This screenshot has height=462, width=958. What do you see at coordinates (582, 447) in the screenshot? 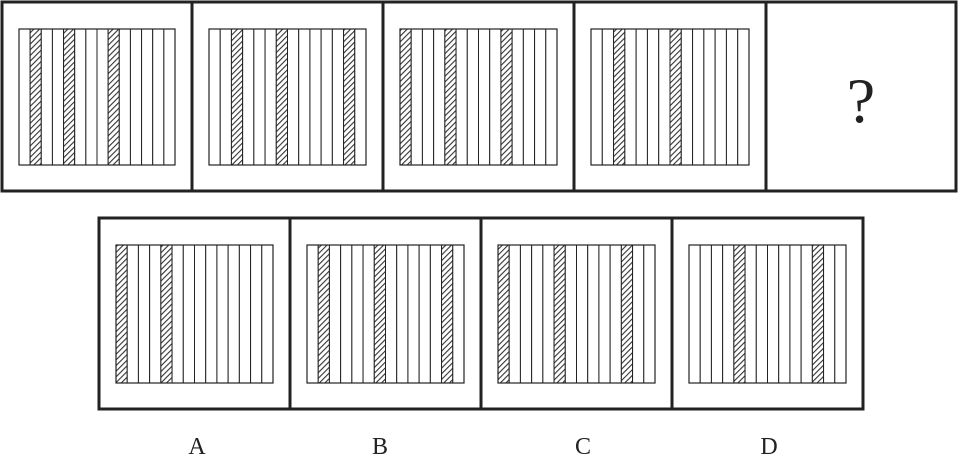
I see `option-label-c: C` at bounding box center [582, 447].